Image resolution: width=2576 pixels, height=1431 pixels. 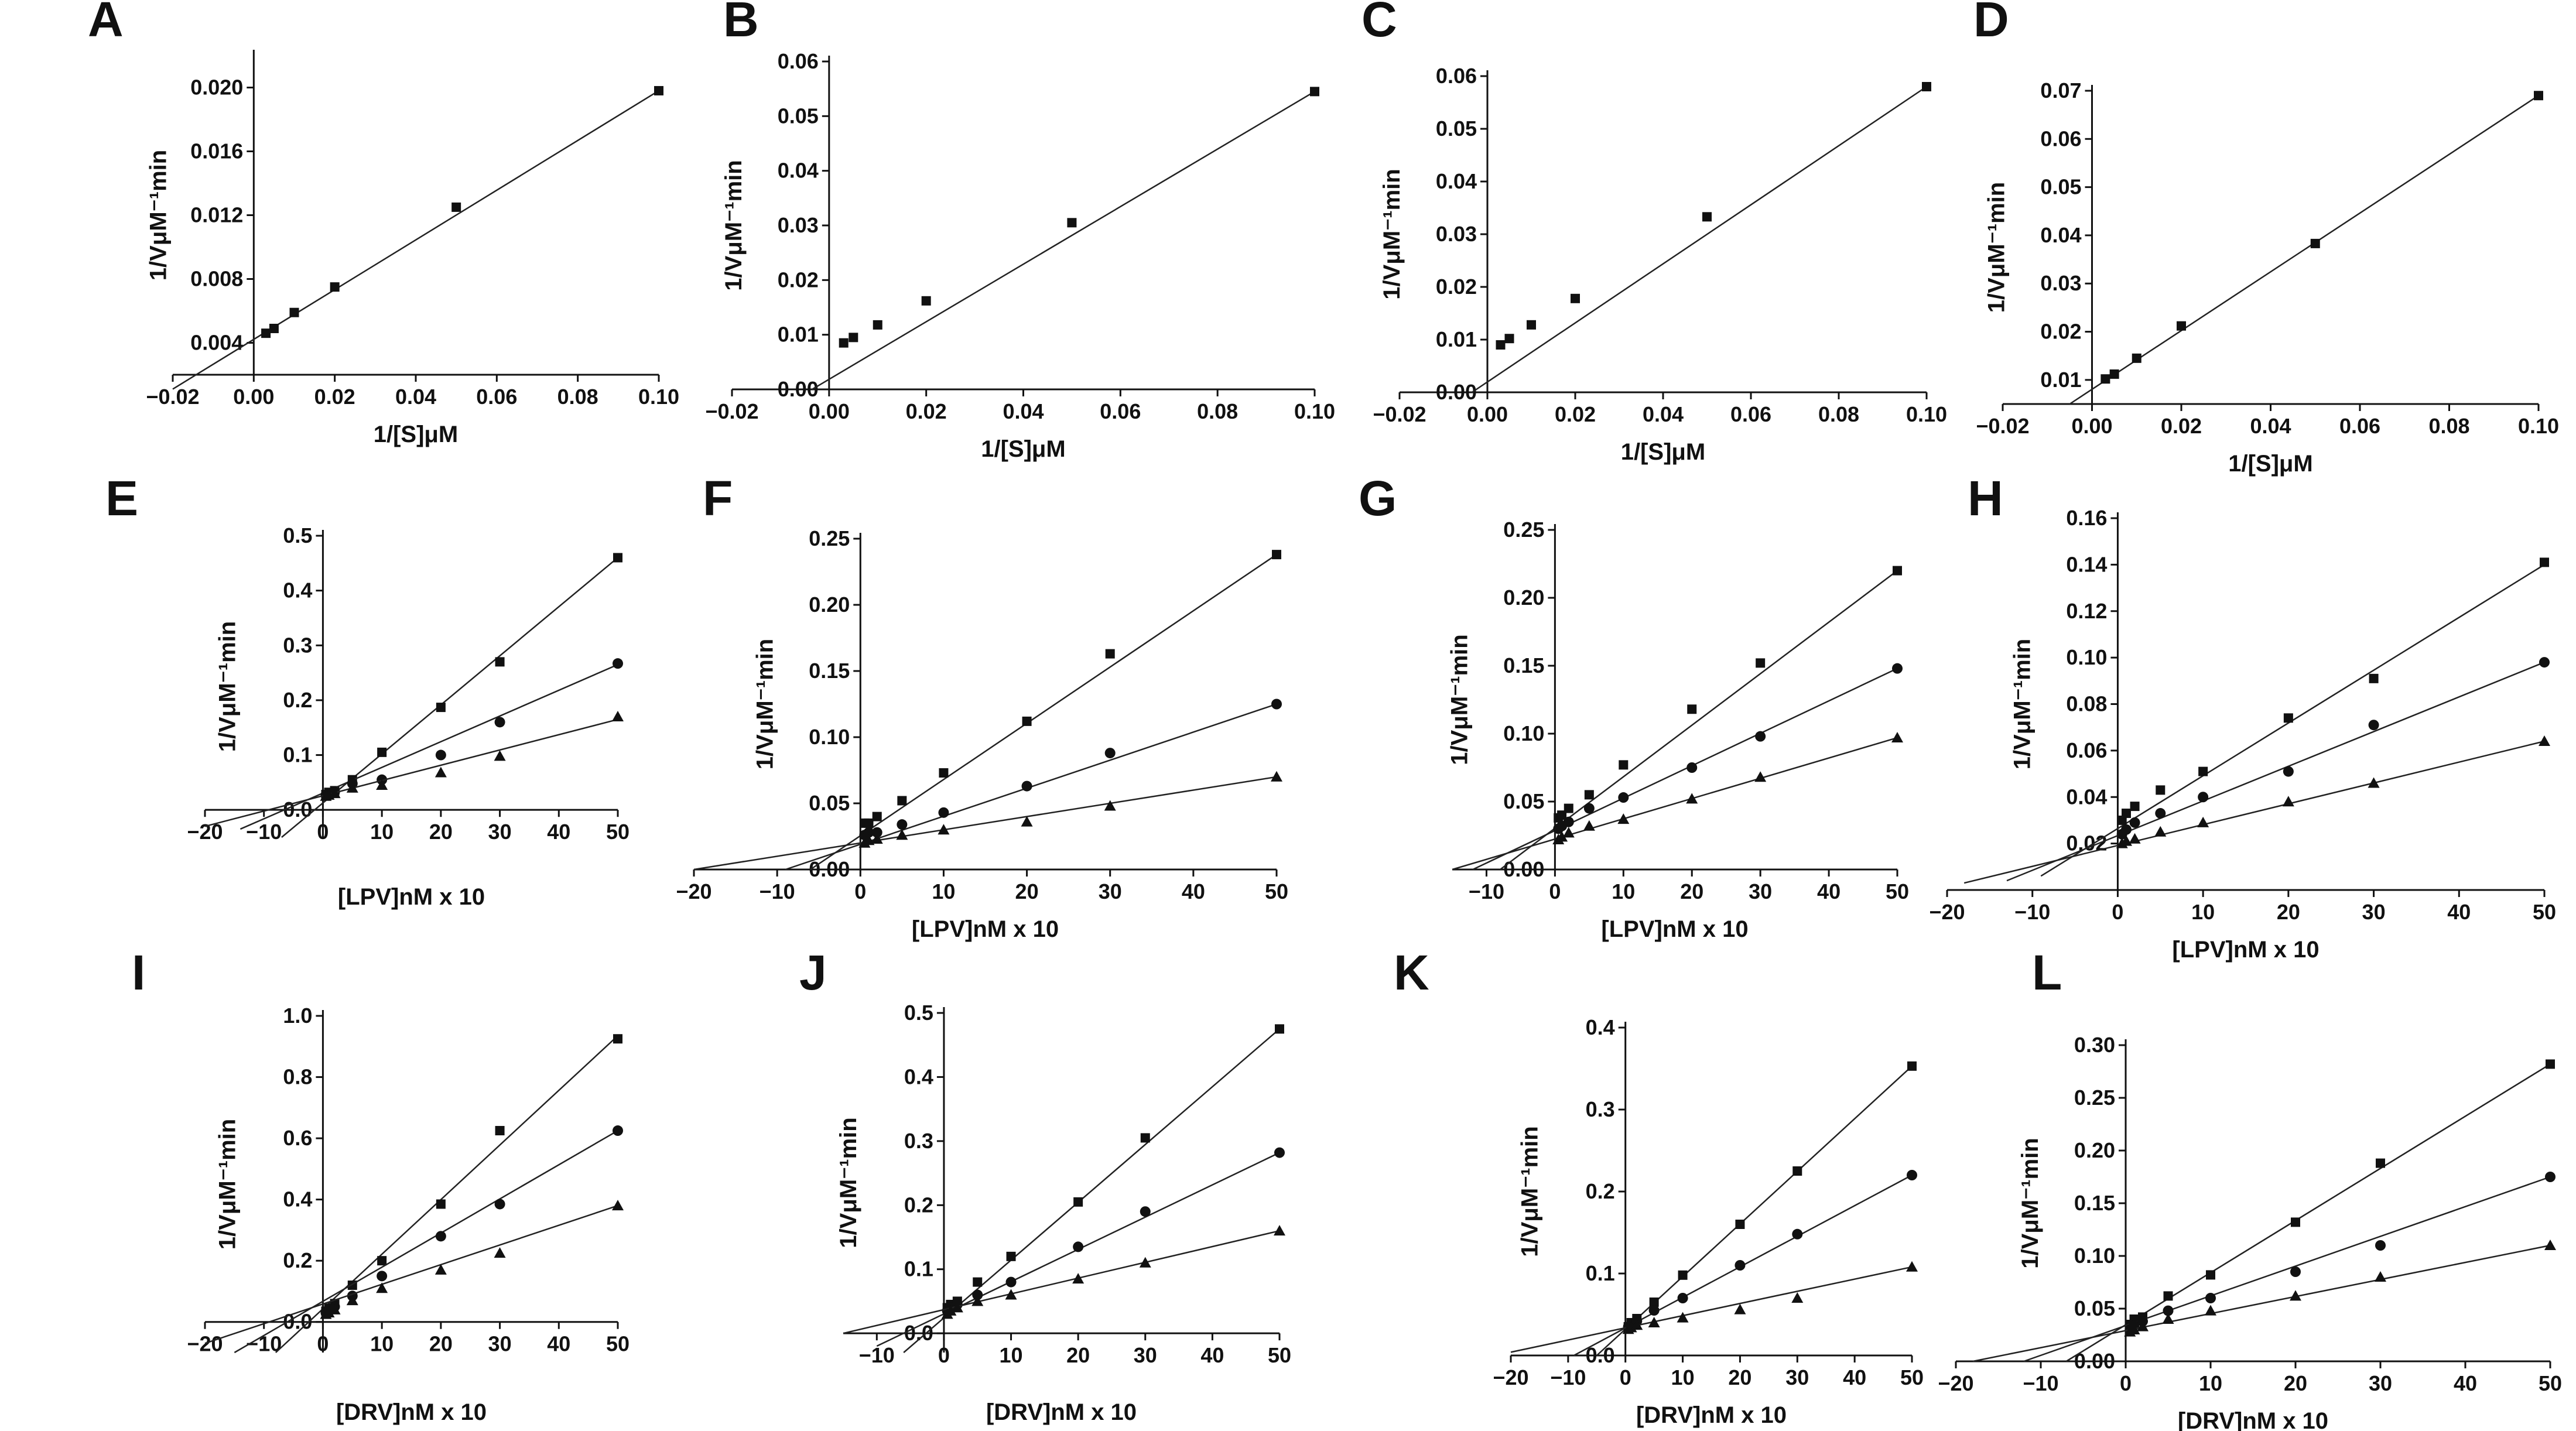 What do you see at coordinates (693, 891) in the screenshot?
I see `x-tick-label: −20` at bounding box center [693, 891].